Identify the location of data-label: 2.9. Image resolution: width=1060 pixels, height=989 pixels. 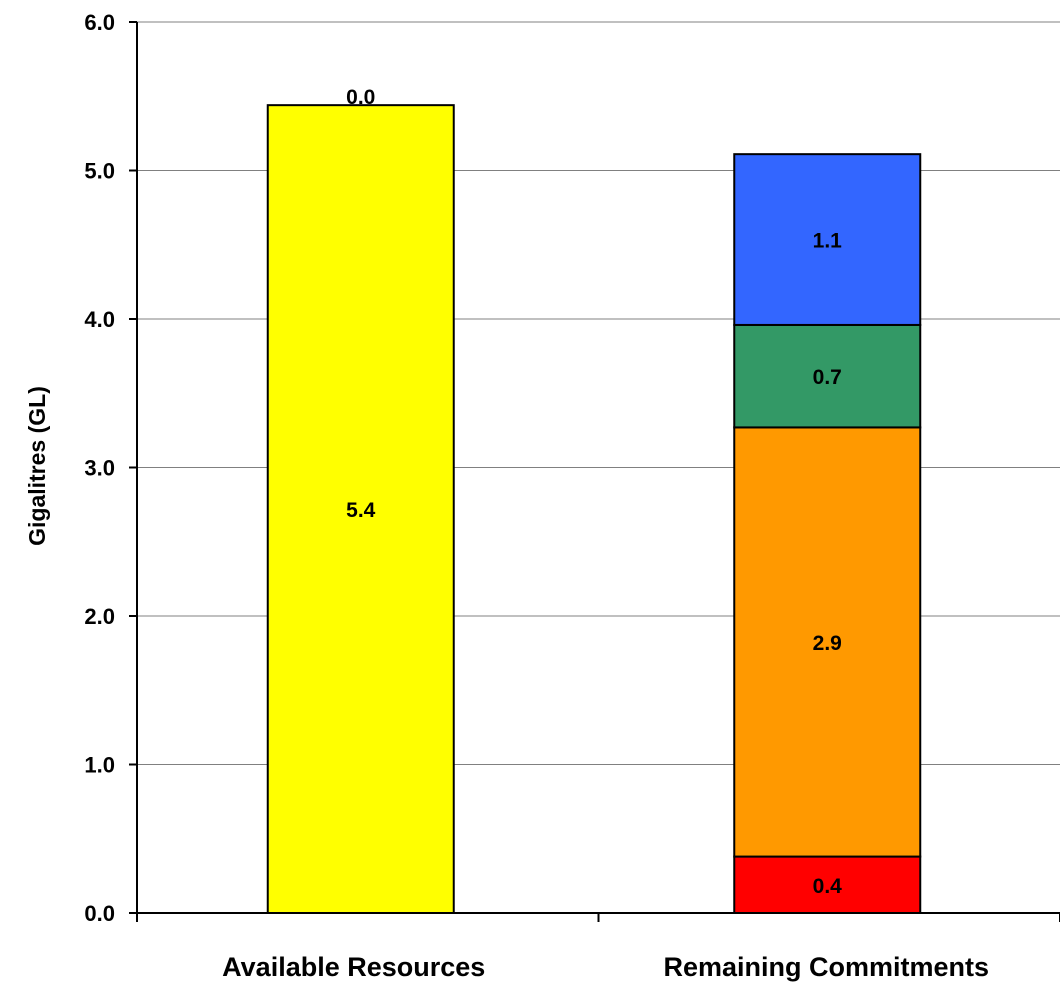
(827, 643).